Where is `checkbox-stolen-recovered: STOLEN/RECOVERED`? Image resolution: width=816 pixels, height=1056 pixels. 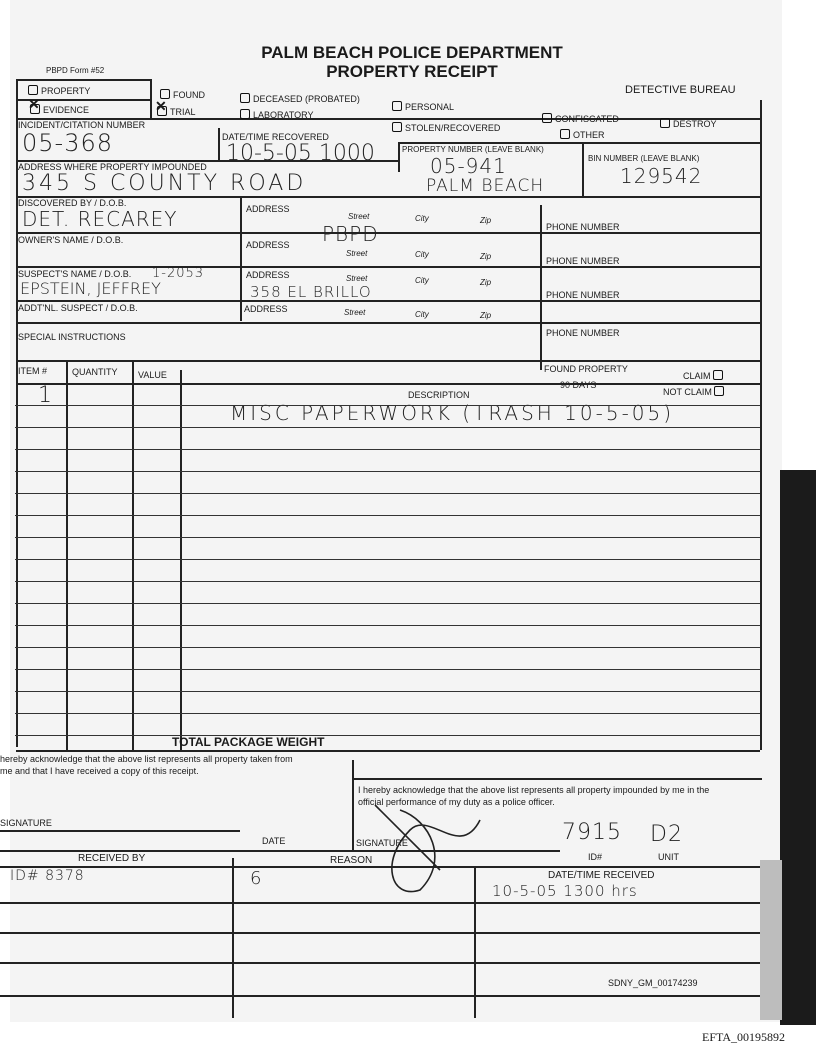
checkbox-stolen-recovered: STOLEN/RECOVERED is located at coordinates (446, 127).